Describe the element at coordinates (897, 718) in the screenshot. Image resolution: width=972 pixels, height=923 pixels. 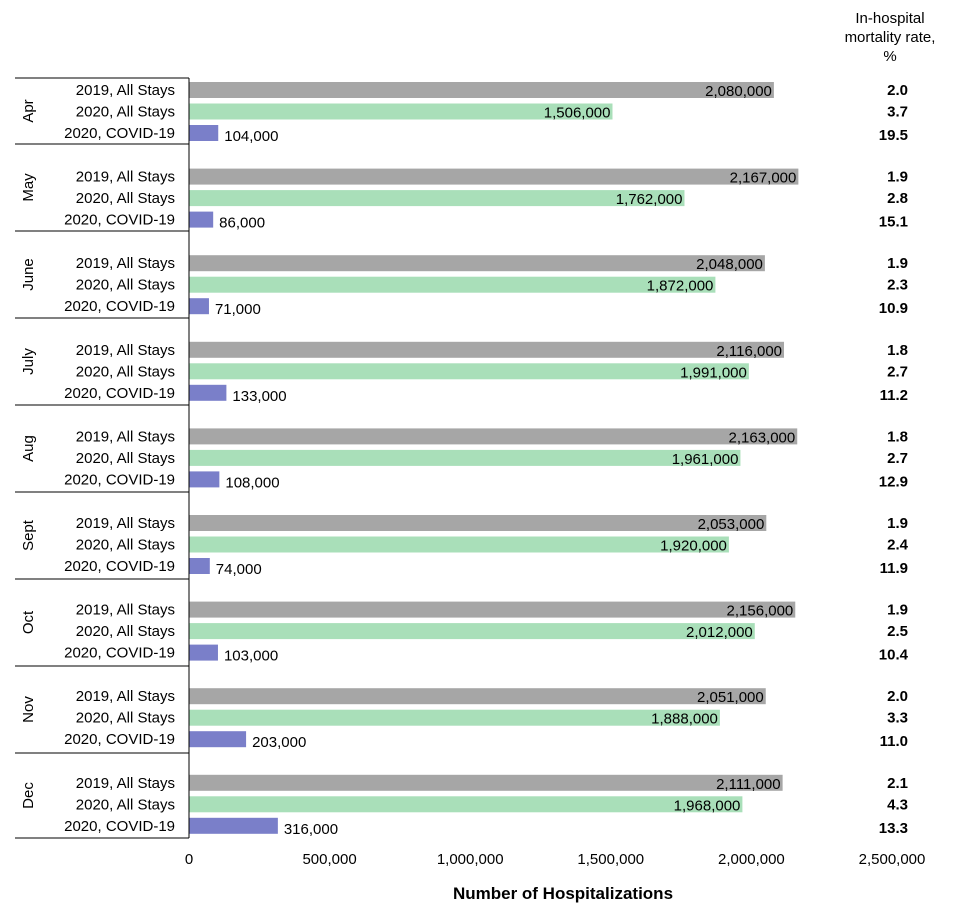
I see `mortality-value: 3.3` at that location.